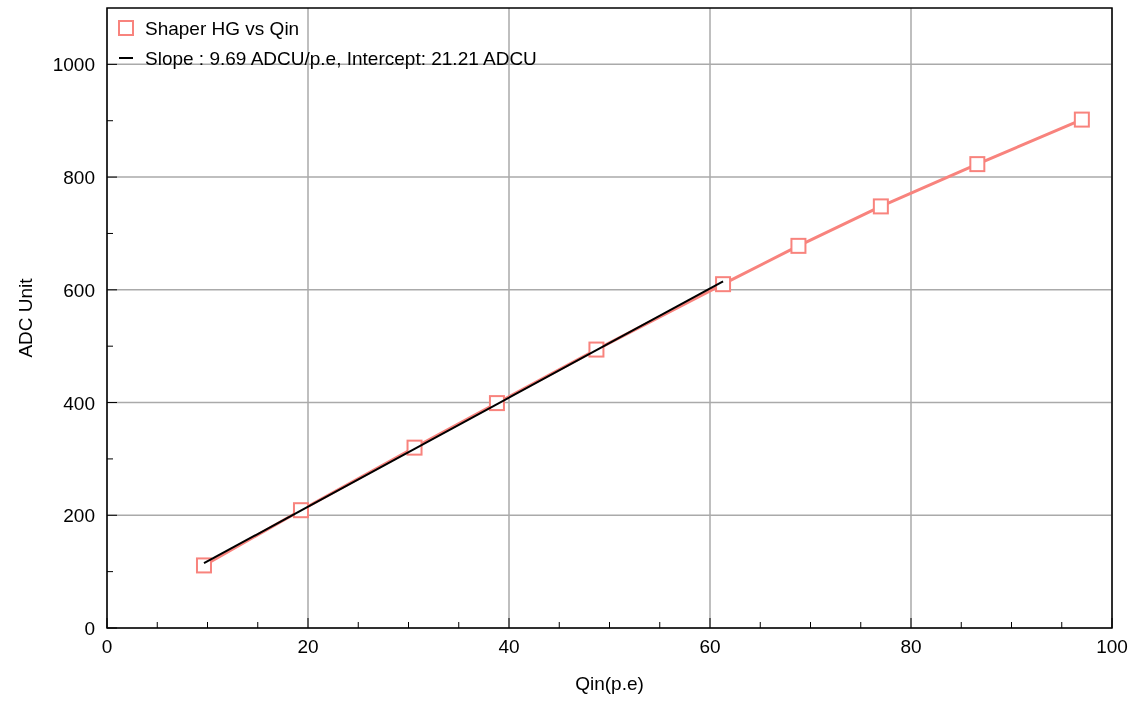 This screenshot has width=1140, height=704. Describe the element at coordinates (25, 317) in the screenshot. I see `y-axis-title: ADC Unit` at that location.